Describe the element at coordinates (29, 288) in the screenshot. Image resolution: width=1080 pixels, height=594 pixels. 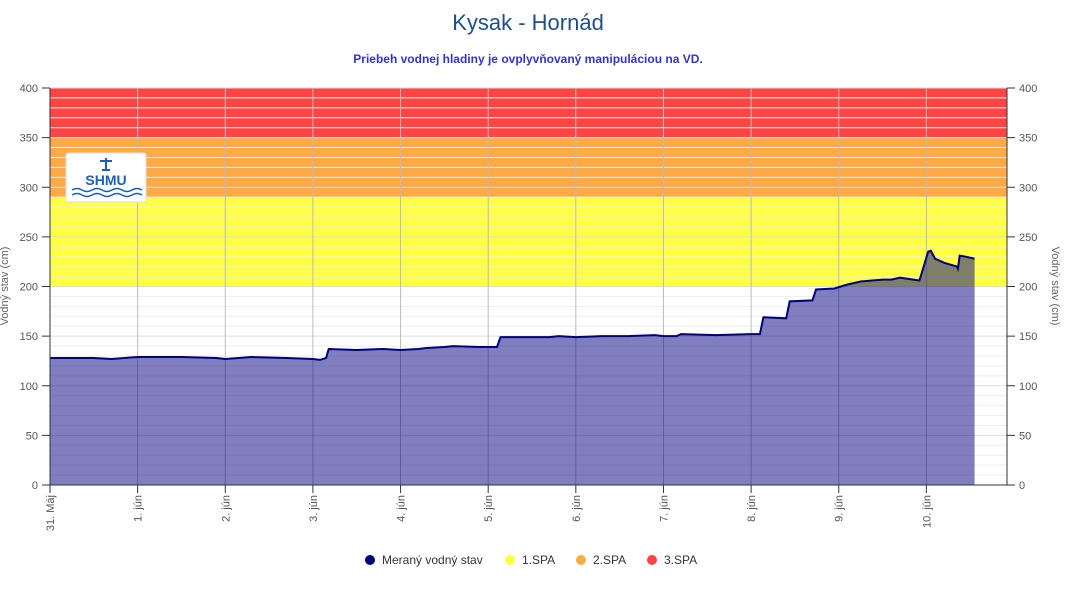
I see `y-tick-label: 200` at that location.